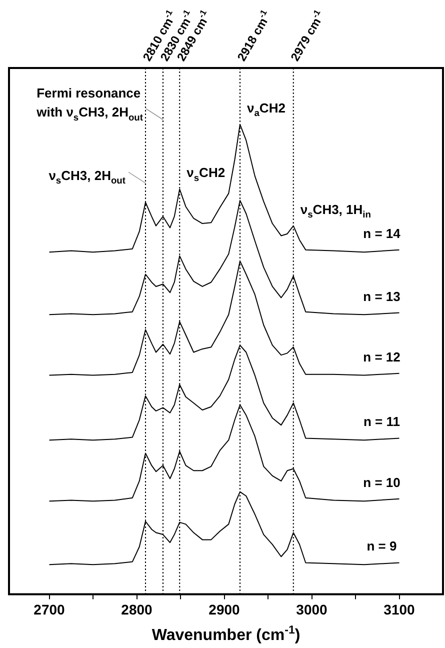 This screenshot has height=648, width=445. What do you see at coordinates (381, 356) in the screenshot?
I see `series-label: n = 12` at bounding box center [381, 356].